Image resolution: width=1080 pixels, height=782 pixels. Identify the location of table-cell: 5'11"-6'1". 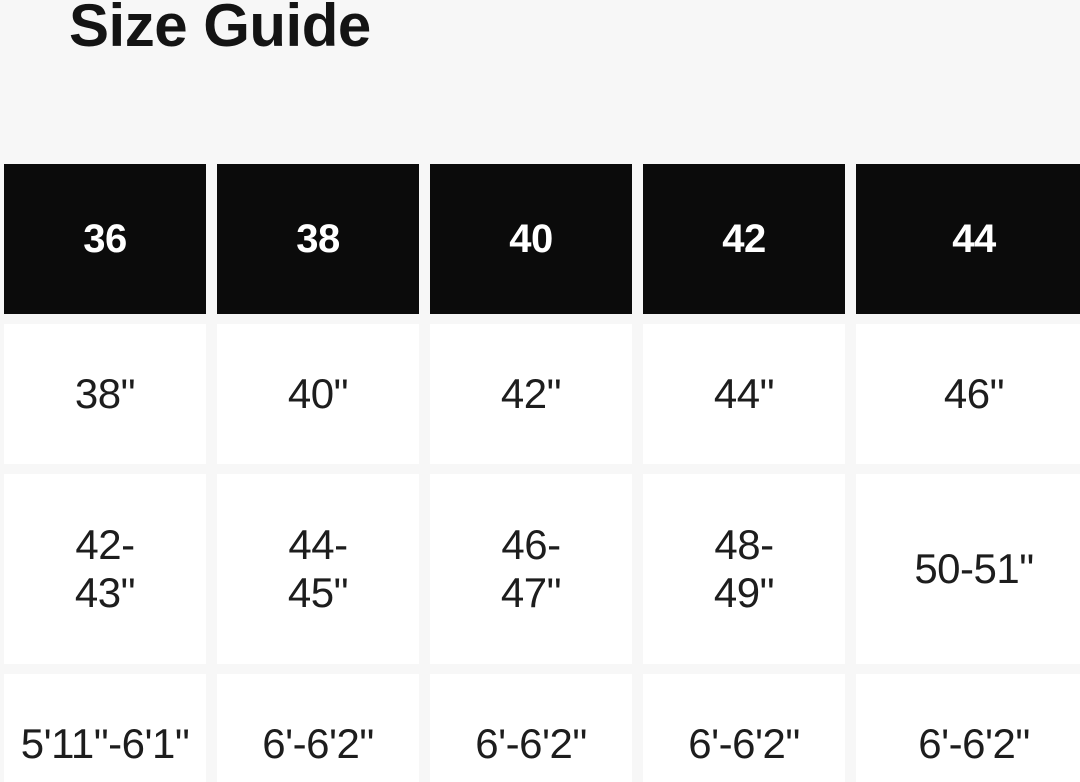
(105, 728).